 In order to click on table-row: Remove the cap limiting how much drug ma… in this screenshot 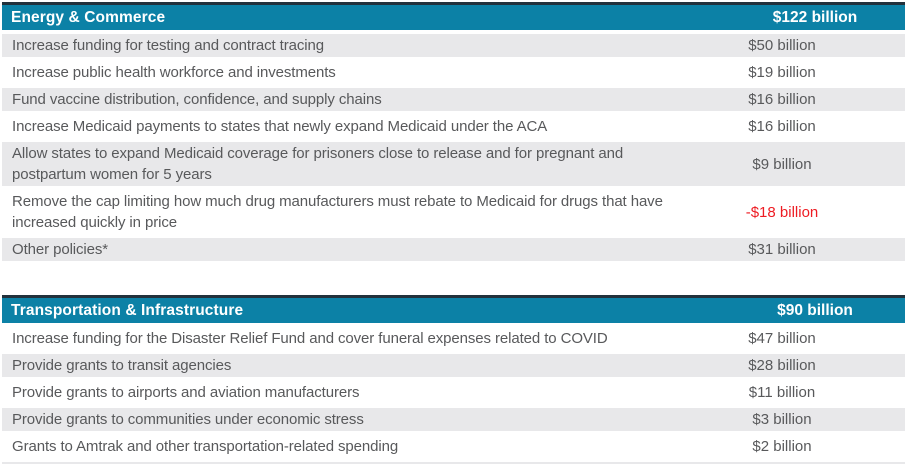, I will do `click(453, 214)`.